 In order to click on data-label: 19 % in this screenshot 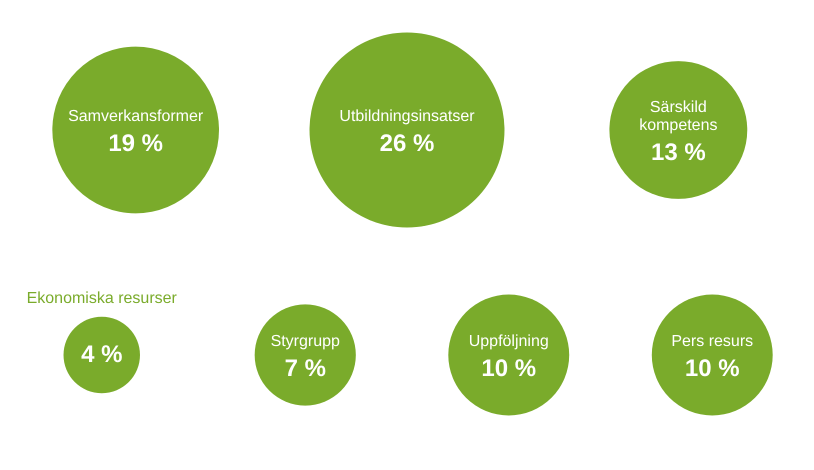, I will do `click(136, 143)`.